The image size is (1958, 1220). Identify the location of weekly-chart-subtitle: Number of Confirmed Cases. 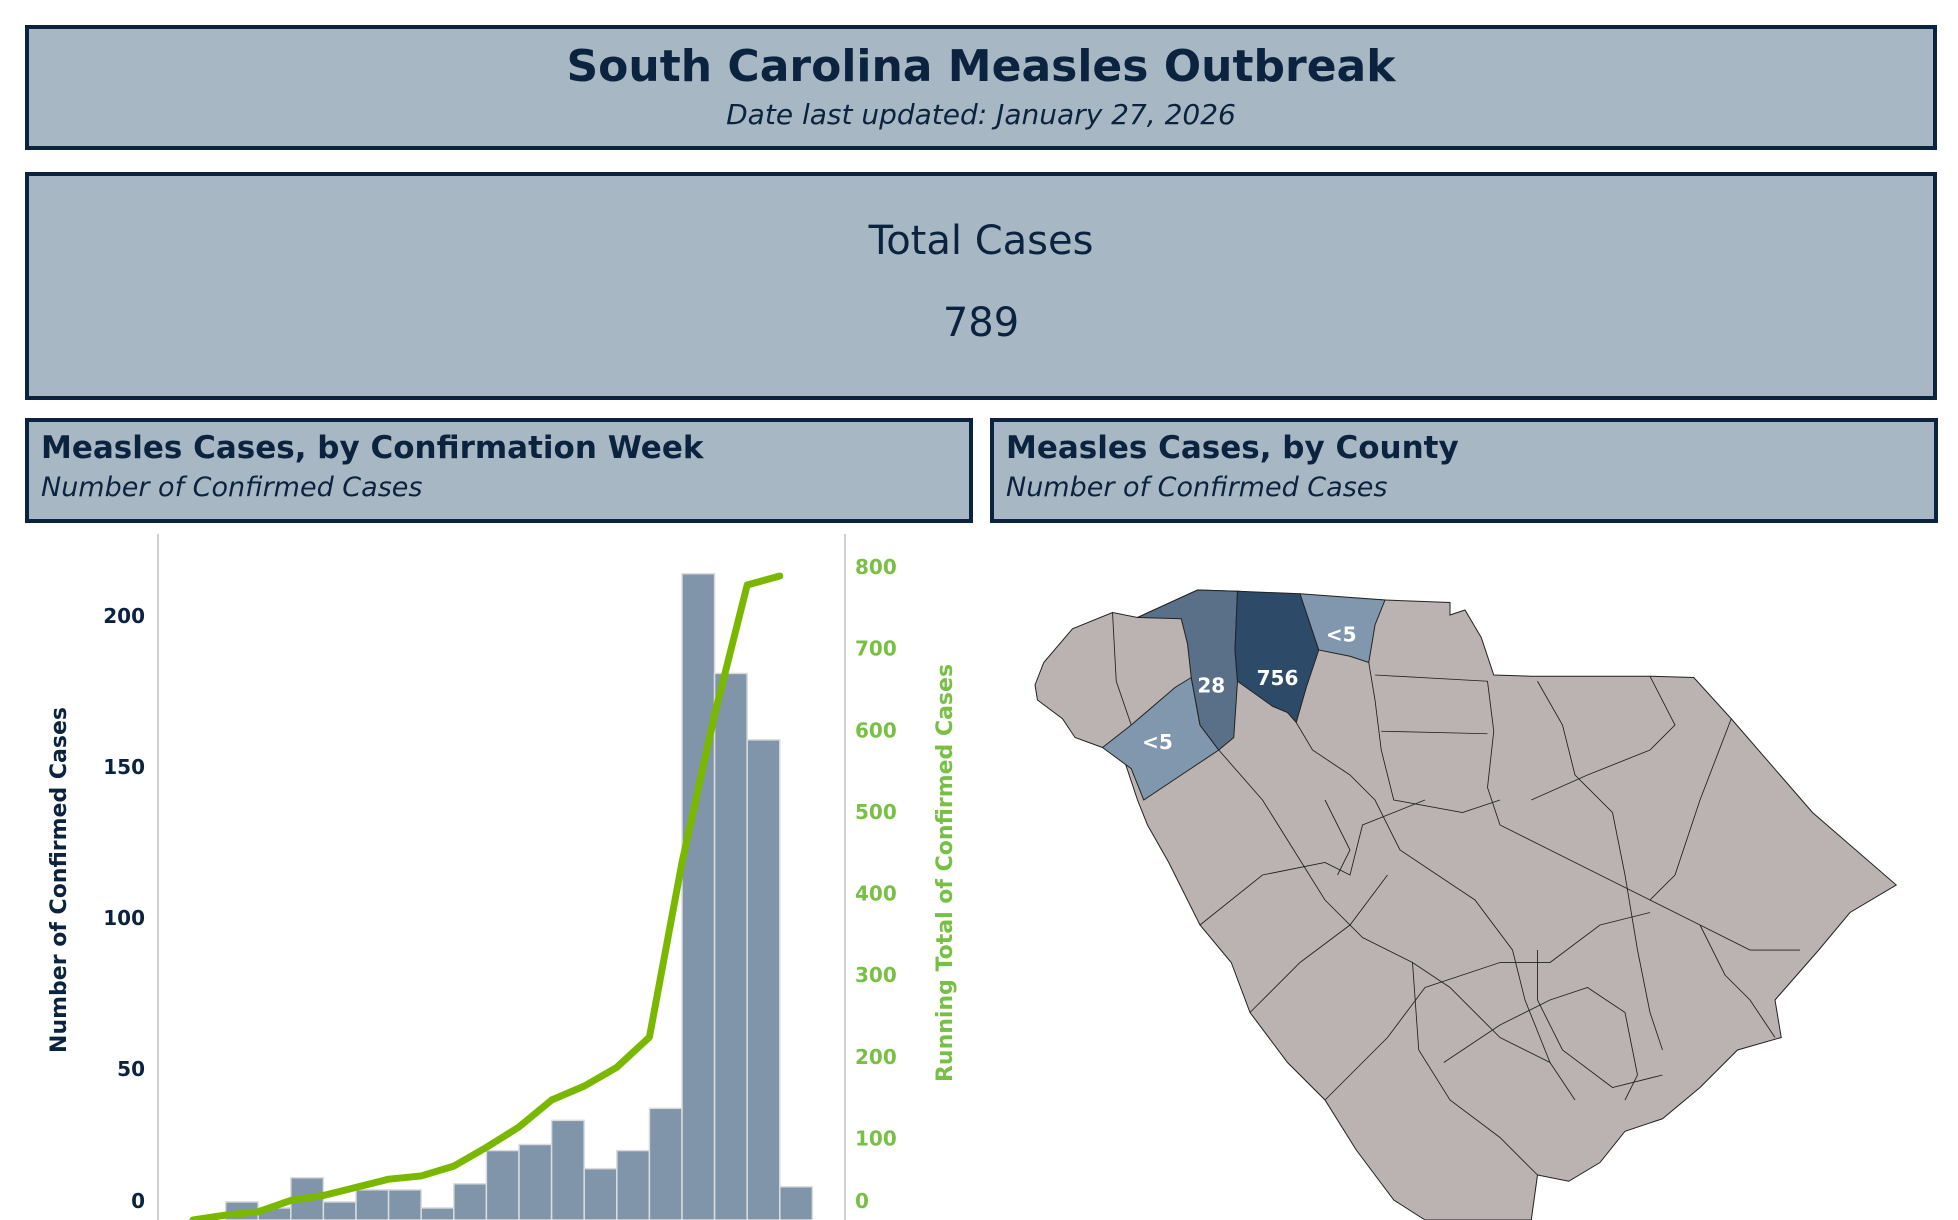
(232, 487).